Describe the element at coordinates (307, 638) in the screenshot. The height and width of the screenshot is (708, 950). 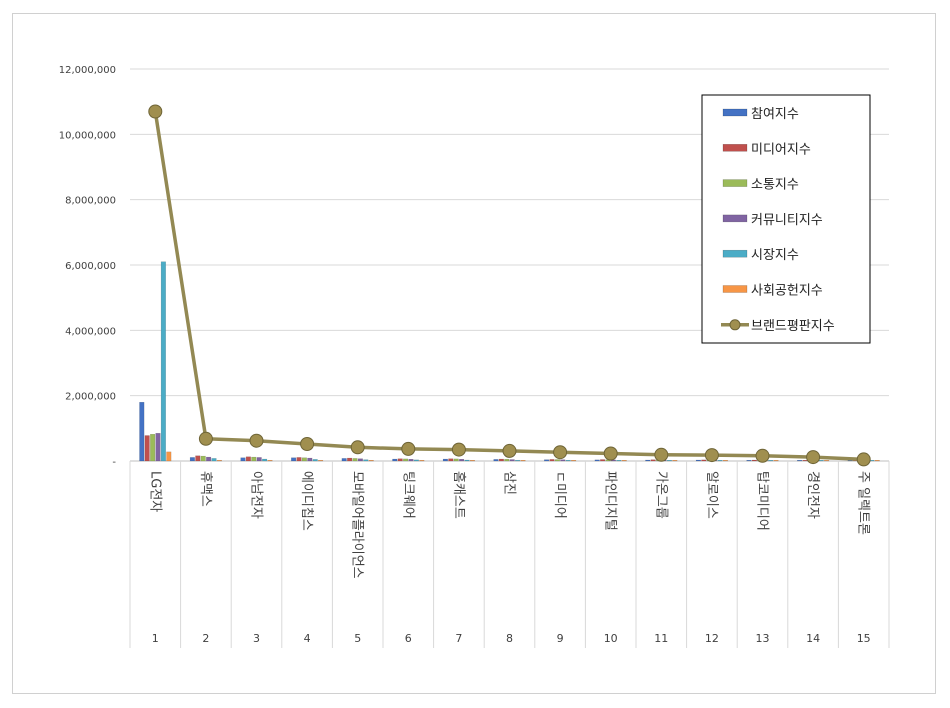
I see `rank-number-4: 4` at that location.